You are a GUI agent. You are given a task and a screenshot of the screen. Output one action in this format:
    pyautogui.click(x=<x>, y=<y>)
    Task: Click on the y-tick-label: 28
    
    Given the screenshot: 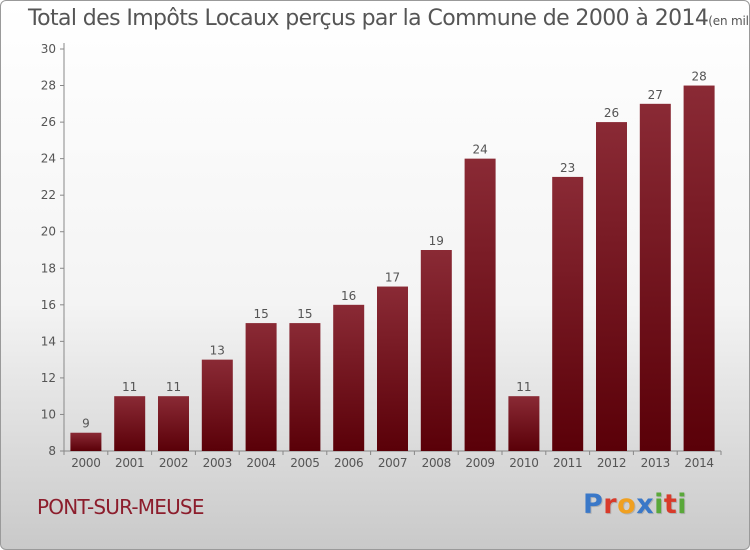 What is the action you would take?
    pyautogui.click(x=48, y=86)
    